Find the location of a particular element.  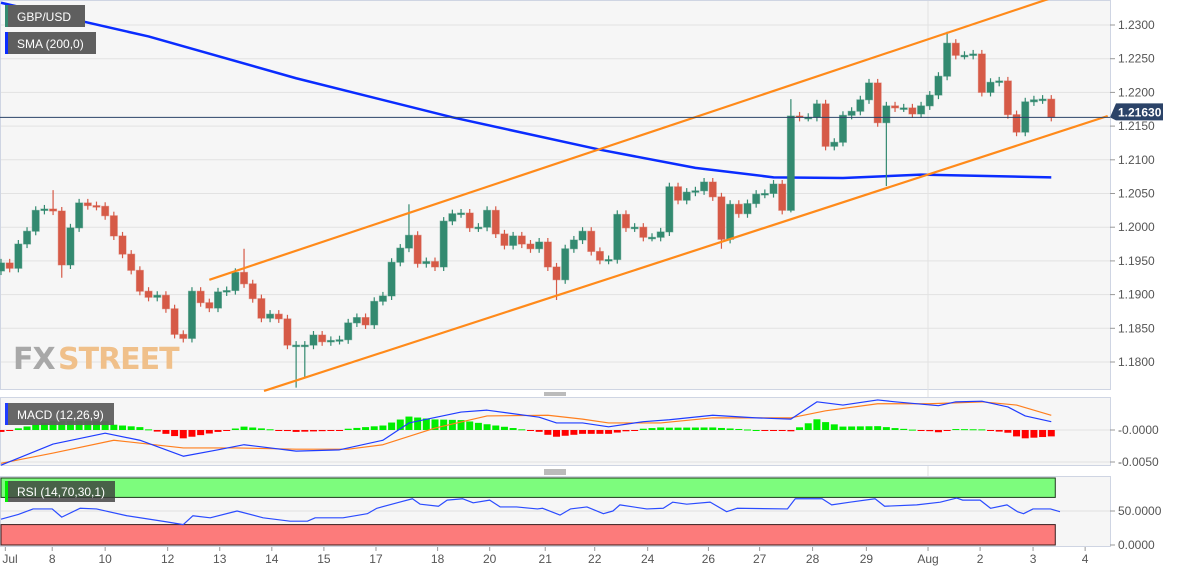

legend-rsi: RSI (14,70,30,1) is located at coordinates (60, 491).